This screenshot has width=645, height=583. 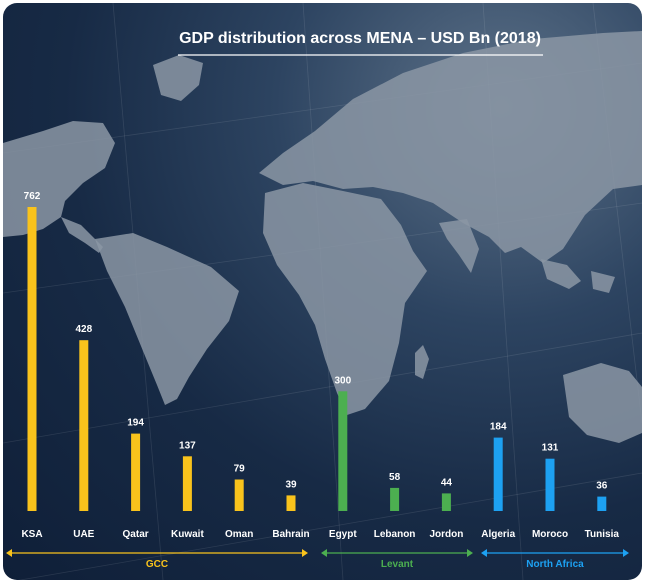 What do you see at coordinates (240, 469) in the screenshot?
I see `value-label-oman: 79` at bounding box center [240, 469].